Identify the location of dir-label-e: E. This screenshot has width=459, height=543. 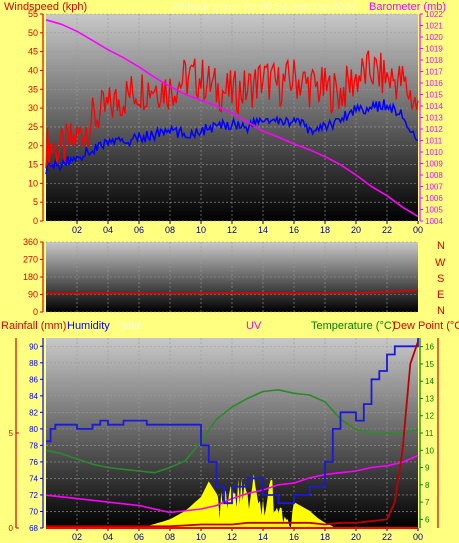
(441, 295).